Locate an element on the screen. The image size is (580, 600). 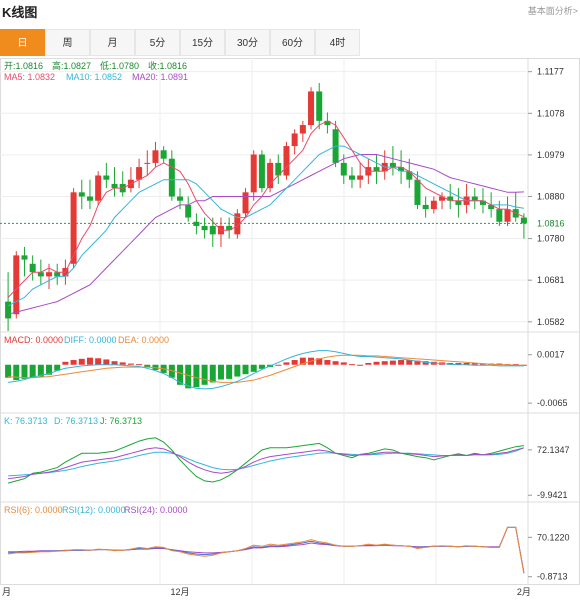
fundamental-analysis-link: 基本面分析> is located at coordinates (552, 11).